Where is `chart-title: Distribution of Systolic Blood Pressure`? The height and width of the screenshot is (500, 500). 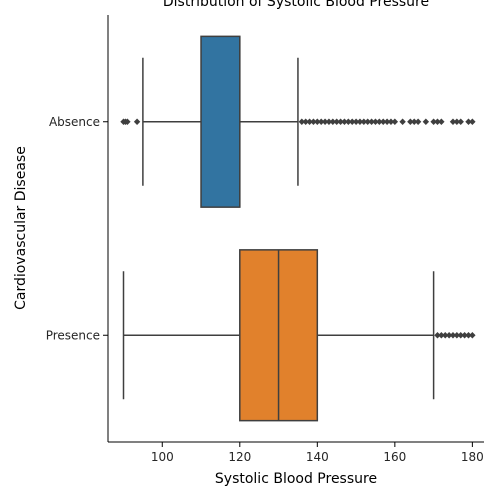
chart-title: Distribution of Systolic Blood Pressure is located at coordinates (296, 5).